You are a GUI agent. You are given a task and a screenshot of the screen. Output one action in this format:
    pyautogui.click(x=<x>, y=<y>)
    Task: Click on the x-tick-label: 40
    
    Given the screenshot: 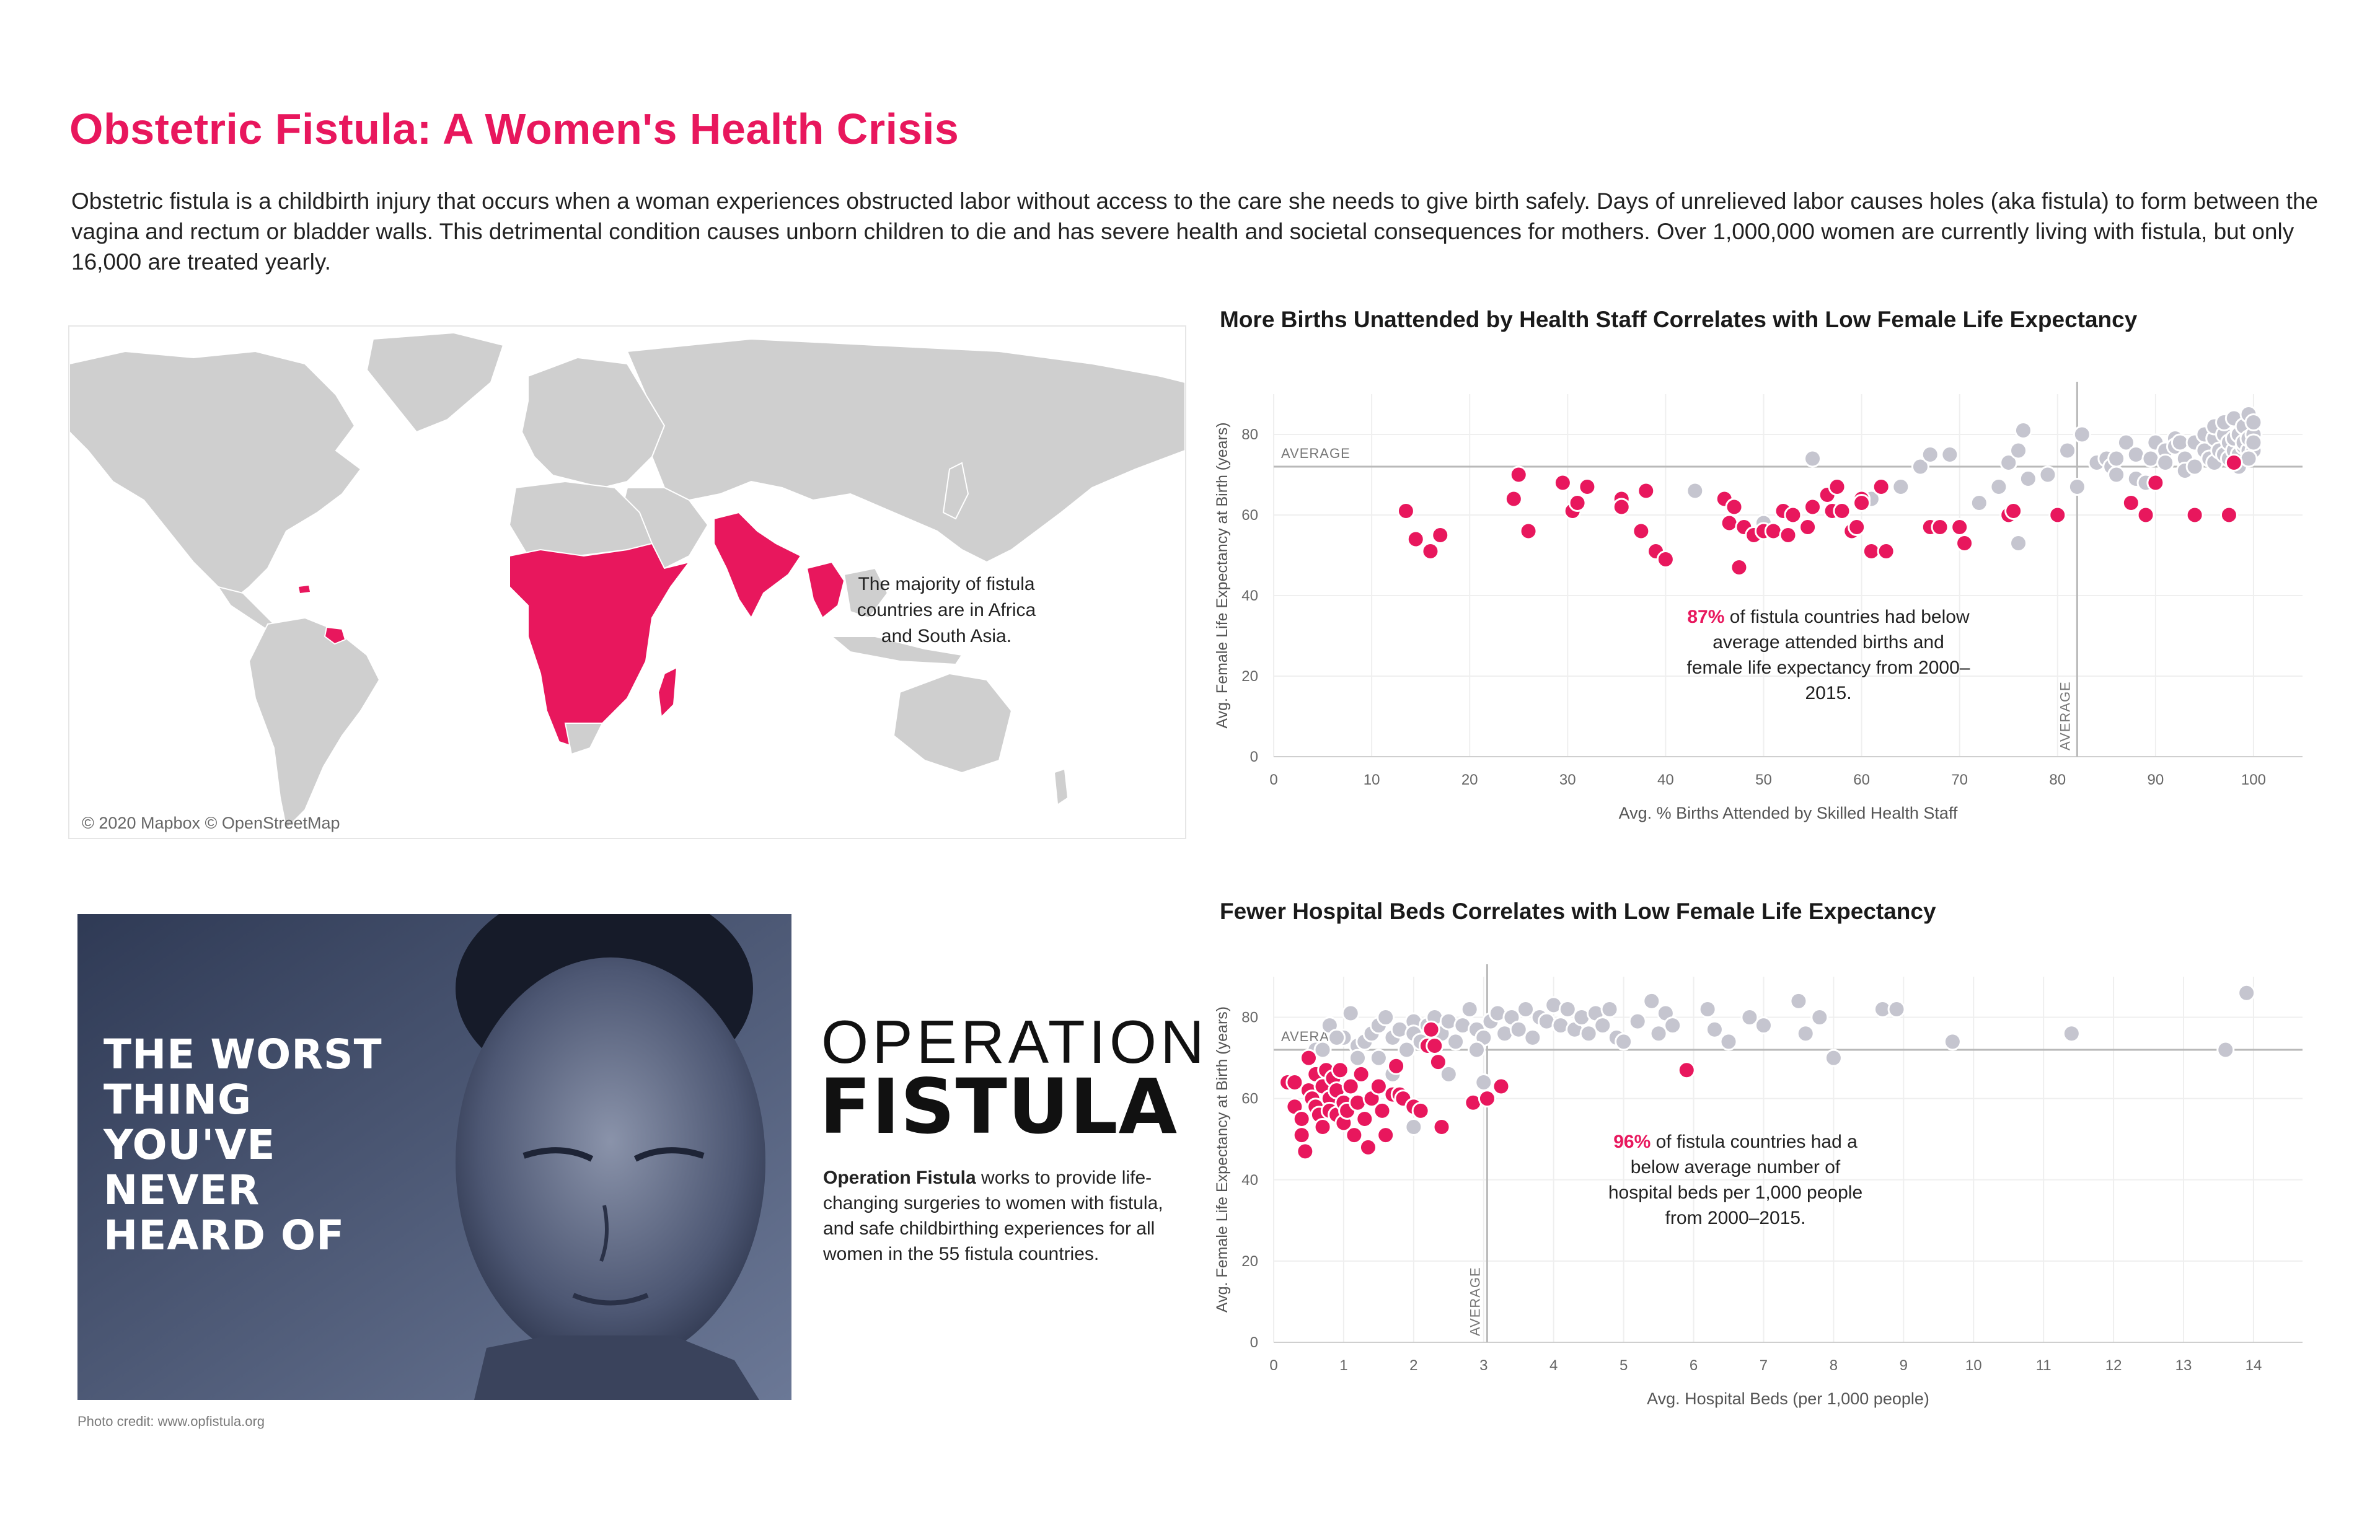 What is the action you would take?
    pyautogui.click(x=1665, y=780)
    